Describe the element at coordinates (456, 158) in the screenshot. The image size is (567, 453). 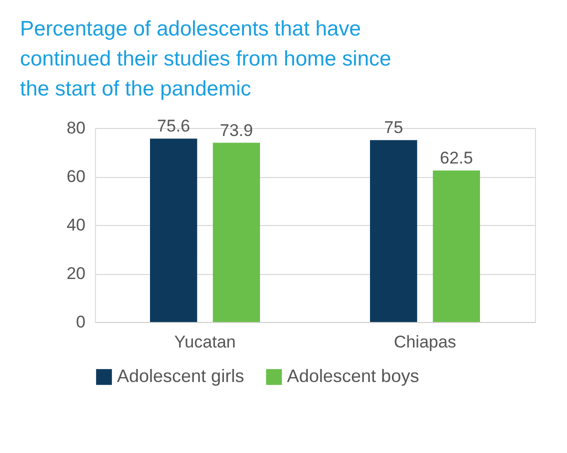
I see `data-label: 62.5` at that location.